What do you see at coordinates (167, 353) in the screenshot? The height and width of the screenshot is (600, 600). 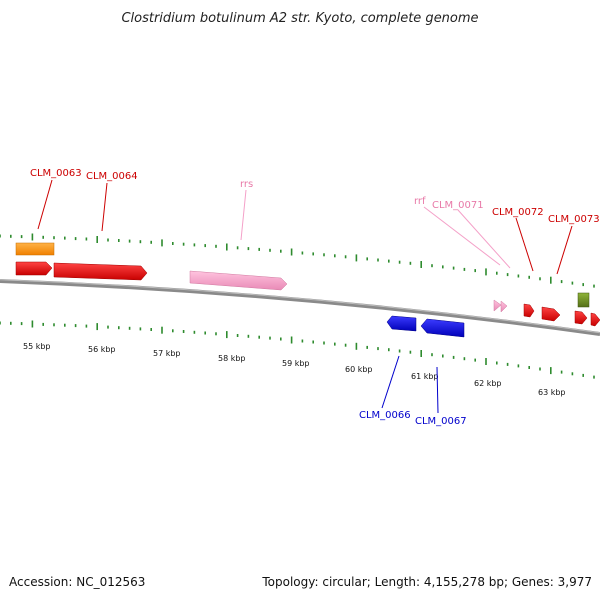 I see `scale-label-57kbp: 57 kbp` at bounding box center [167, 353].